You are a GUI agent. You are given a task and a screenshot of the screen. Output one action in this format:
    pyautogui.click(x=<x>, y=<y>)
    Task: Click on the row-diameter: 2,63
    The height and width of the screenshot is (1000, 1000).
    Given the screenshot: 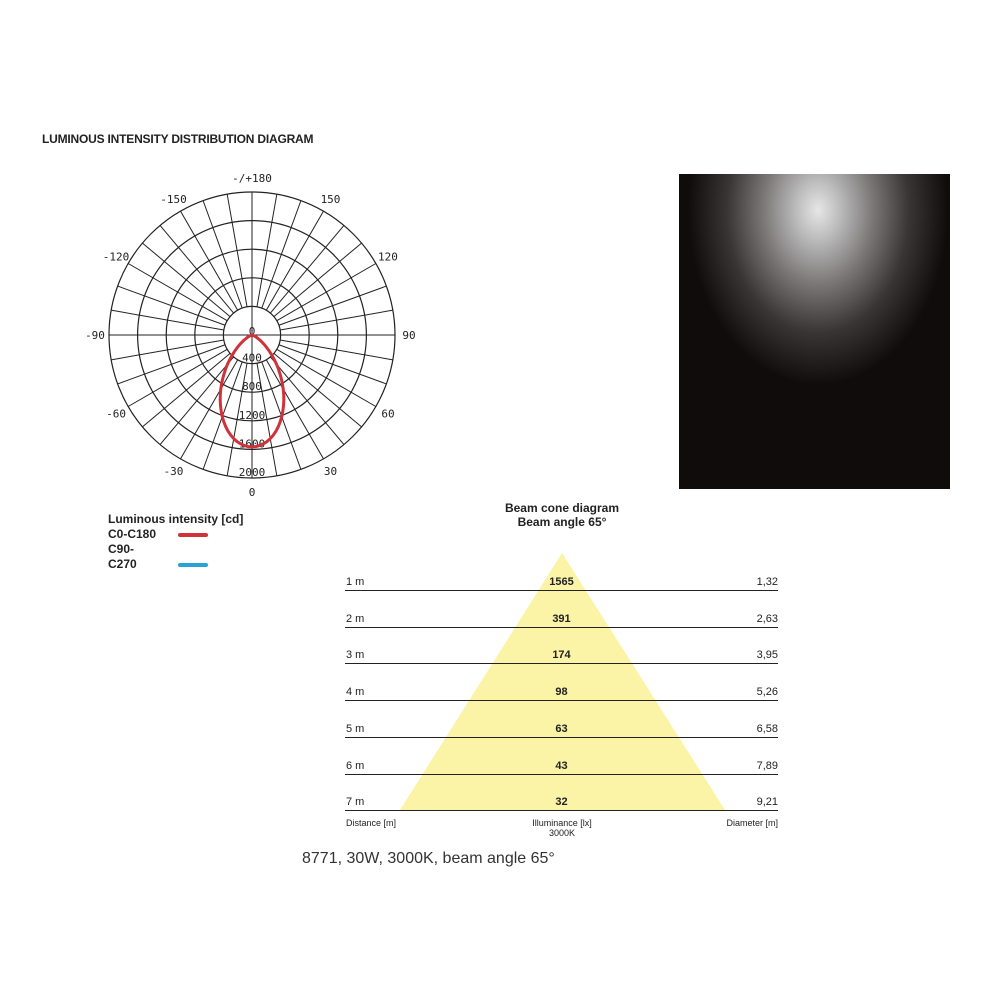 What is the action you would take?
    pyautogui.click(x=767, y=618)
    